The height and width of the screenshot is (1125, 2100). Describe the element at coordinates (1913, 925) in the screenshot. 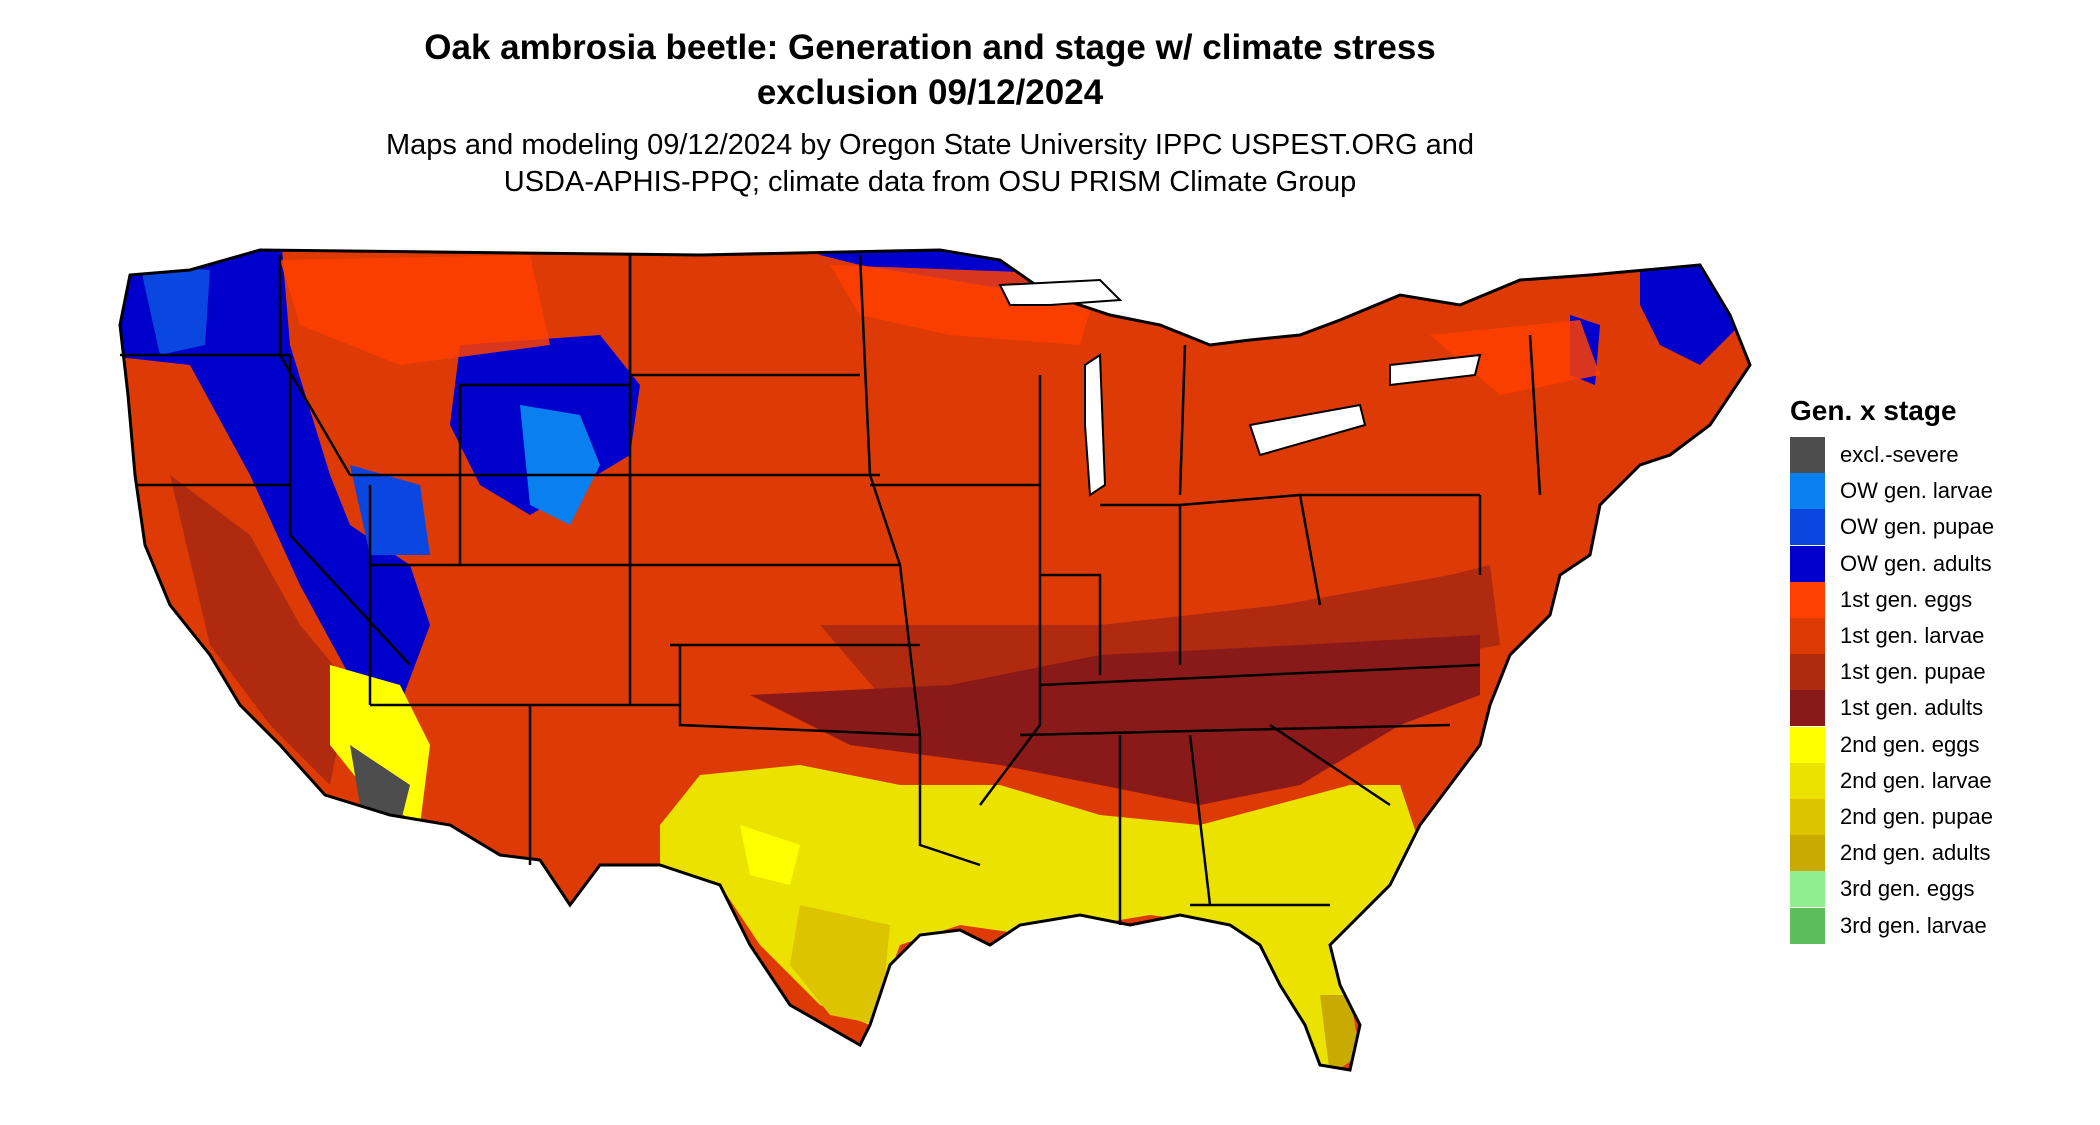

I see `legend-label: 3rd gen. larvae` at that location.